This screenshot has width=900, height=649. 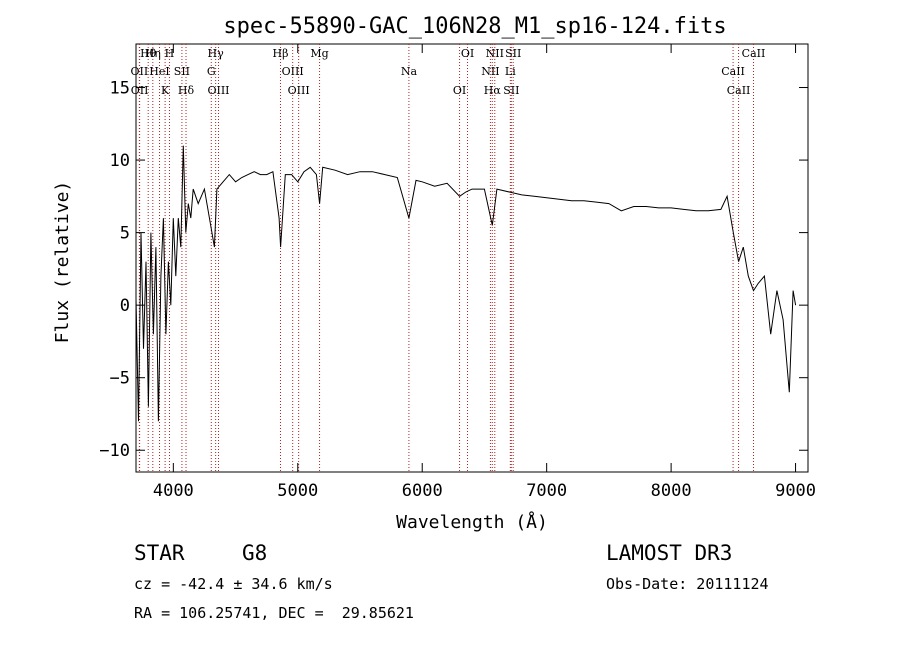 I want to click on survey-name: LAMOST DR3, so click(x=669, y=553).